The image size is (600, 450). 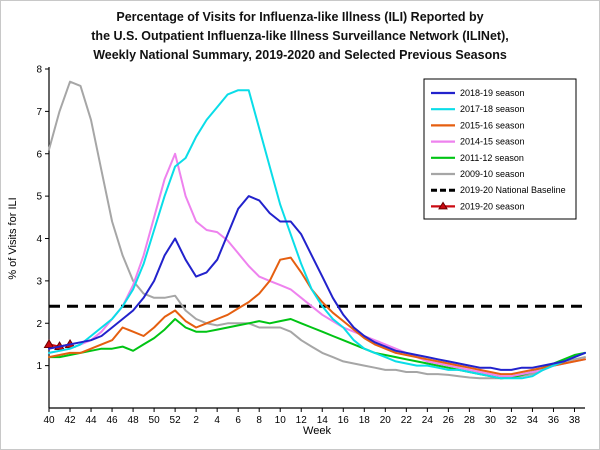 I want to click on legend-label: 2009-10 season, so click(x=492, y=174).